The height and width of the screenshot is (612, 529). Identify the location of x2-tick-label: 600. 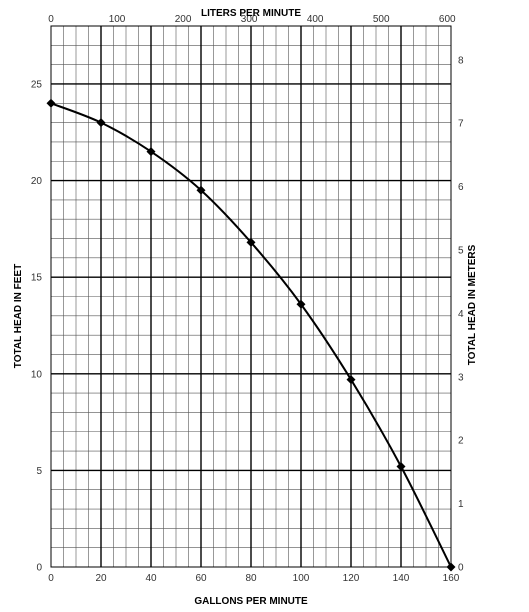
(447, 19).